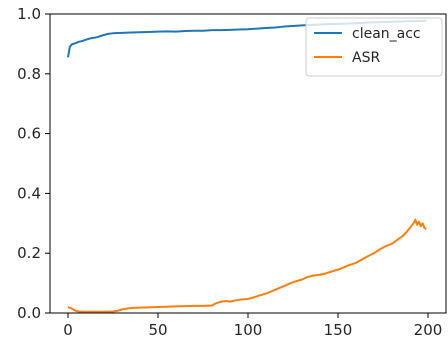  Describe the element at coordinates (338, 330) in the screenshot. I see `x-tick-label: 150` at that location.